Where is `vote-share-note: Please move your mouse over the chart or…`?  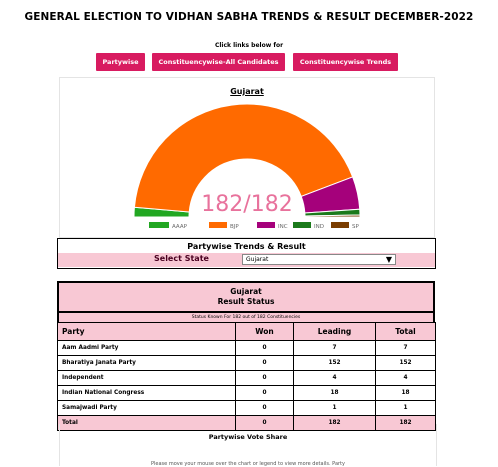 vote-share-note: Please move your mouse over the chart or… is located at coordinates (248, 464).